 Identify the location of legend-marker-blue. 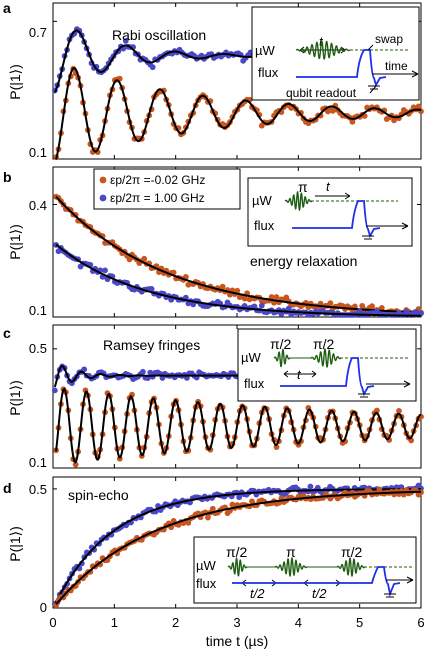
(103, 198).